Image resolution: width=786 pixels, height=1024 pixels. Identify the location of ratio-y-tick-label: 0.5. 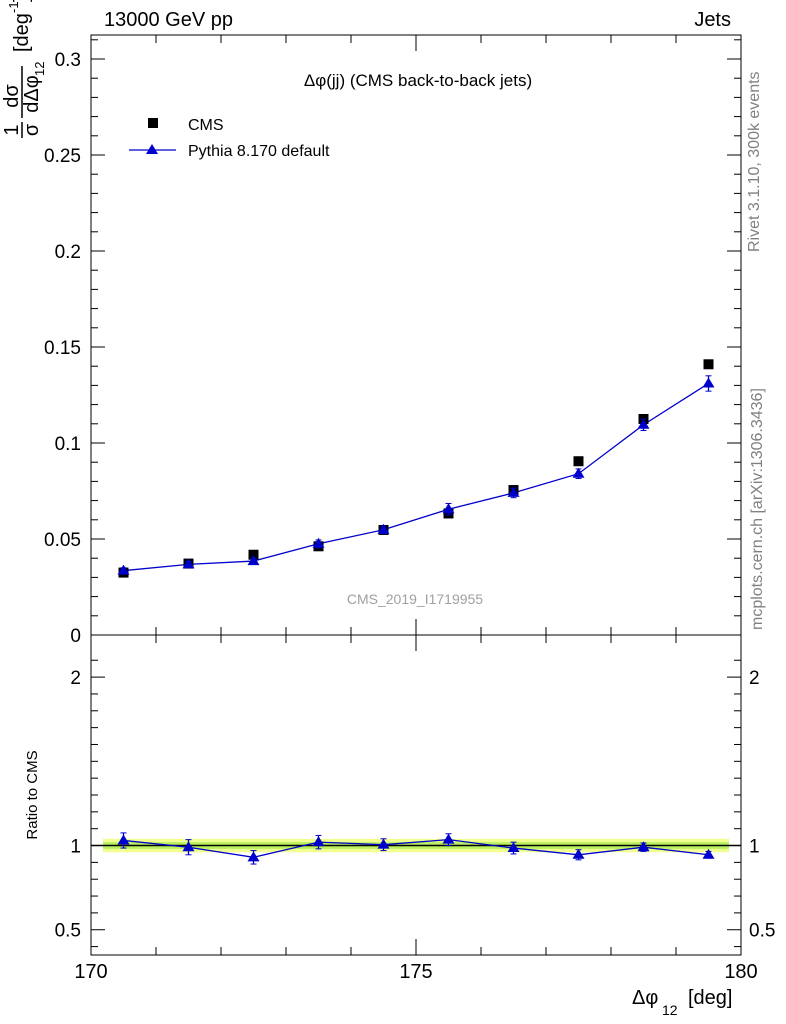
(68, 931).